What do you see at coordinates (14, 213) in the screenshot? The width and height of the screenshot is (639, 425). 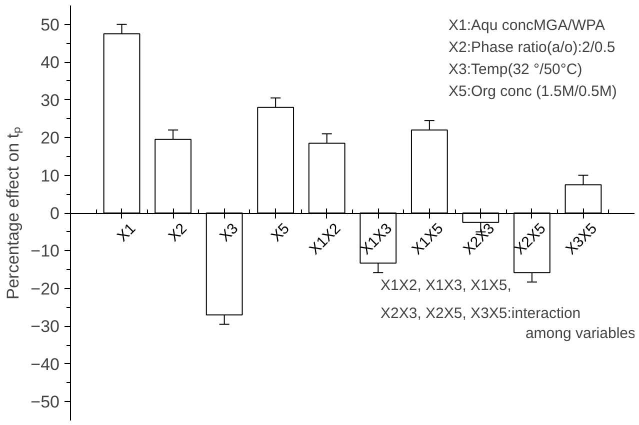 I see `y-axis-title: Percentage effect on tₚ` at bounding box center [14, 213].